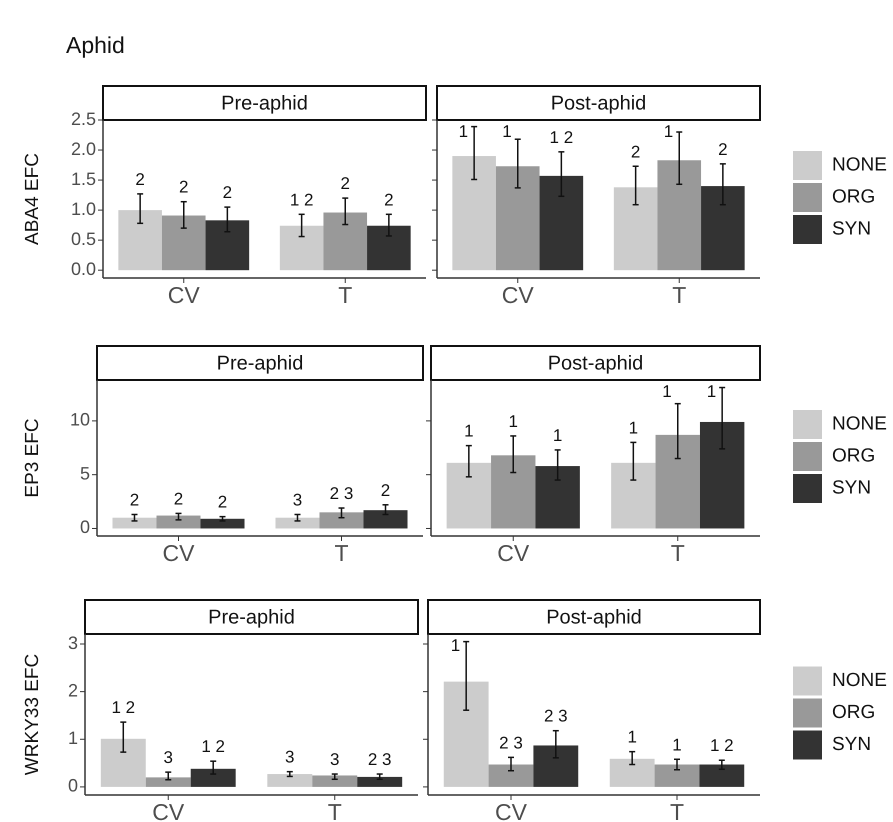 The width and height of the screenshot is (893, 822). Describe the element at coordinates (83, 178) in the screenshot. I see `y-tick-label: 1.5` at that location.